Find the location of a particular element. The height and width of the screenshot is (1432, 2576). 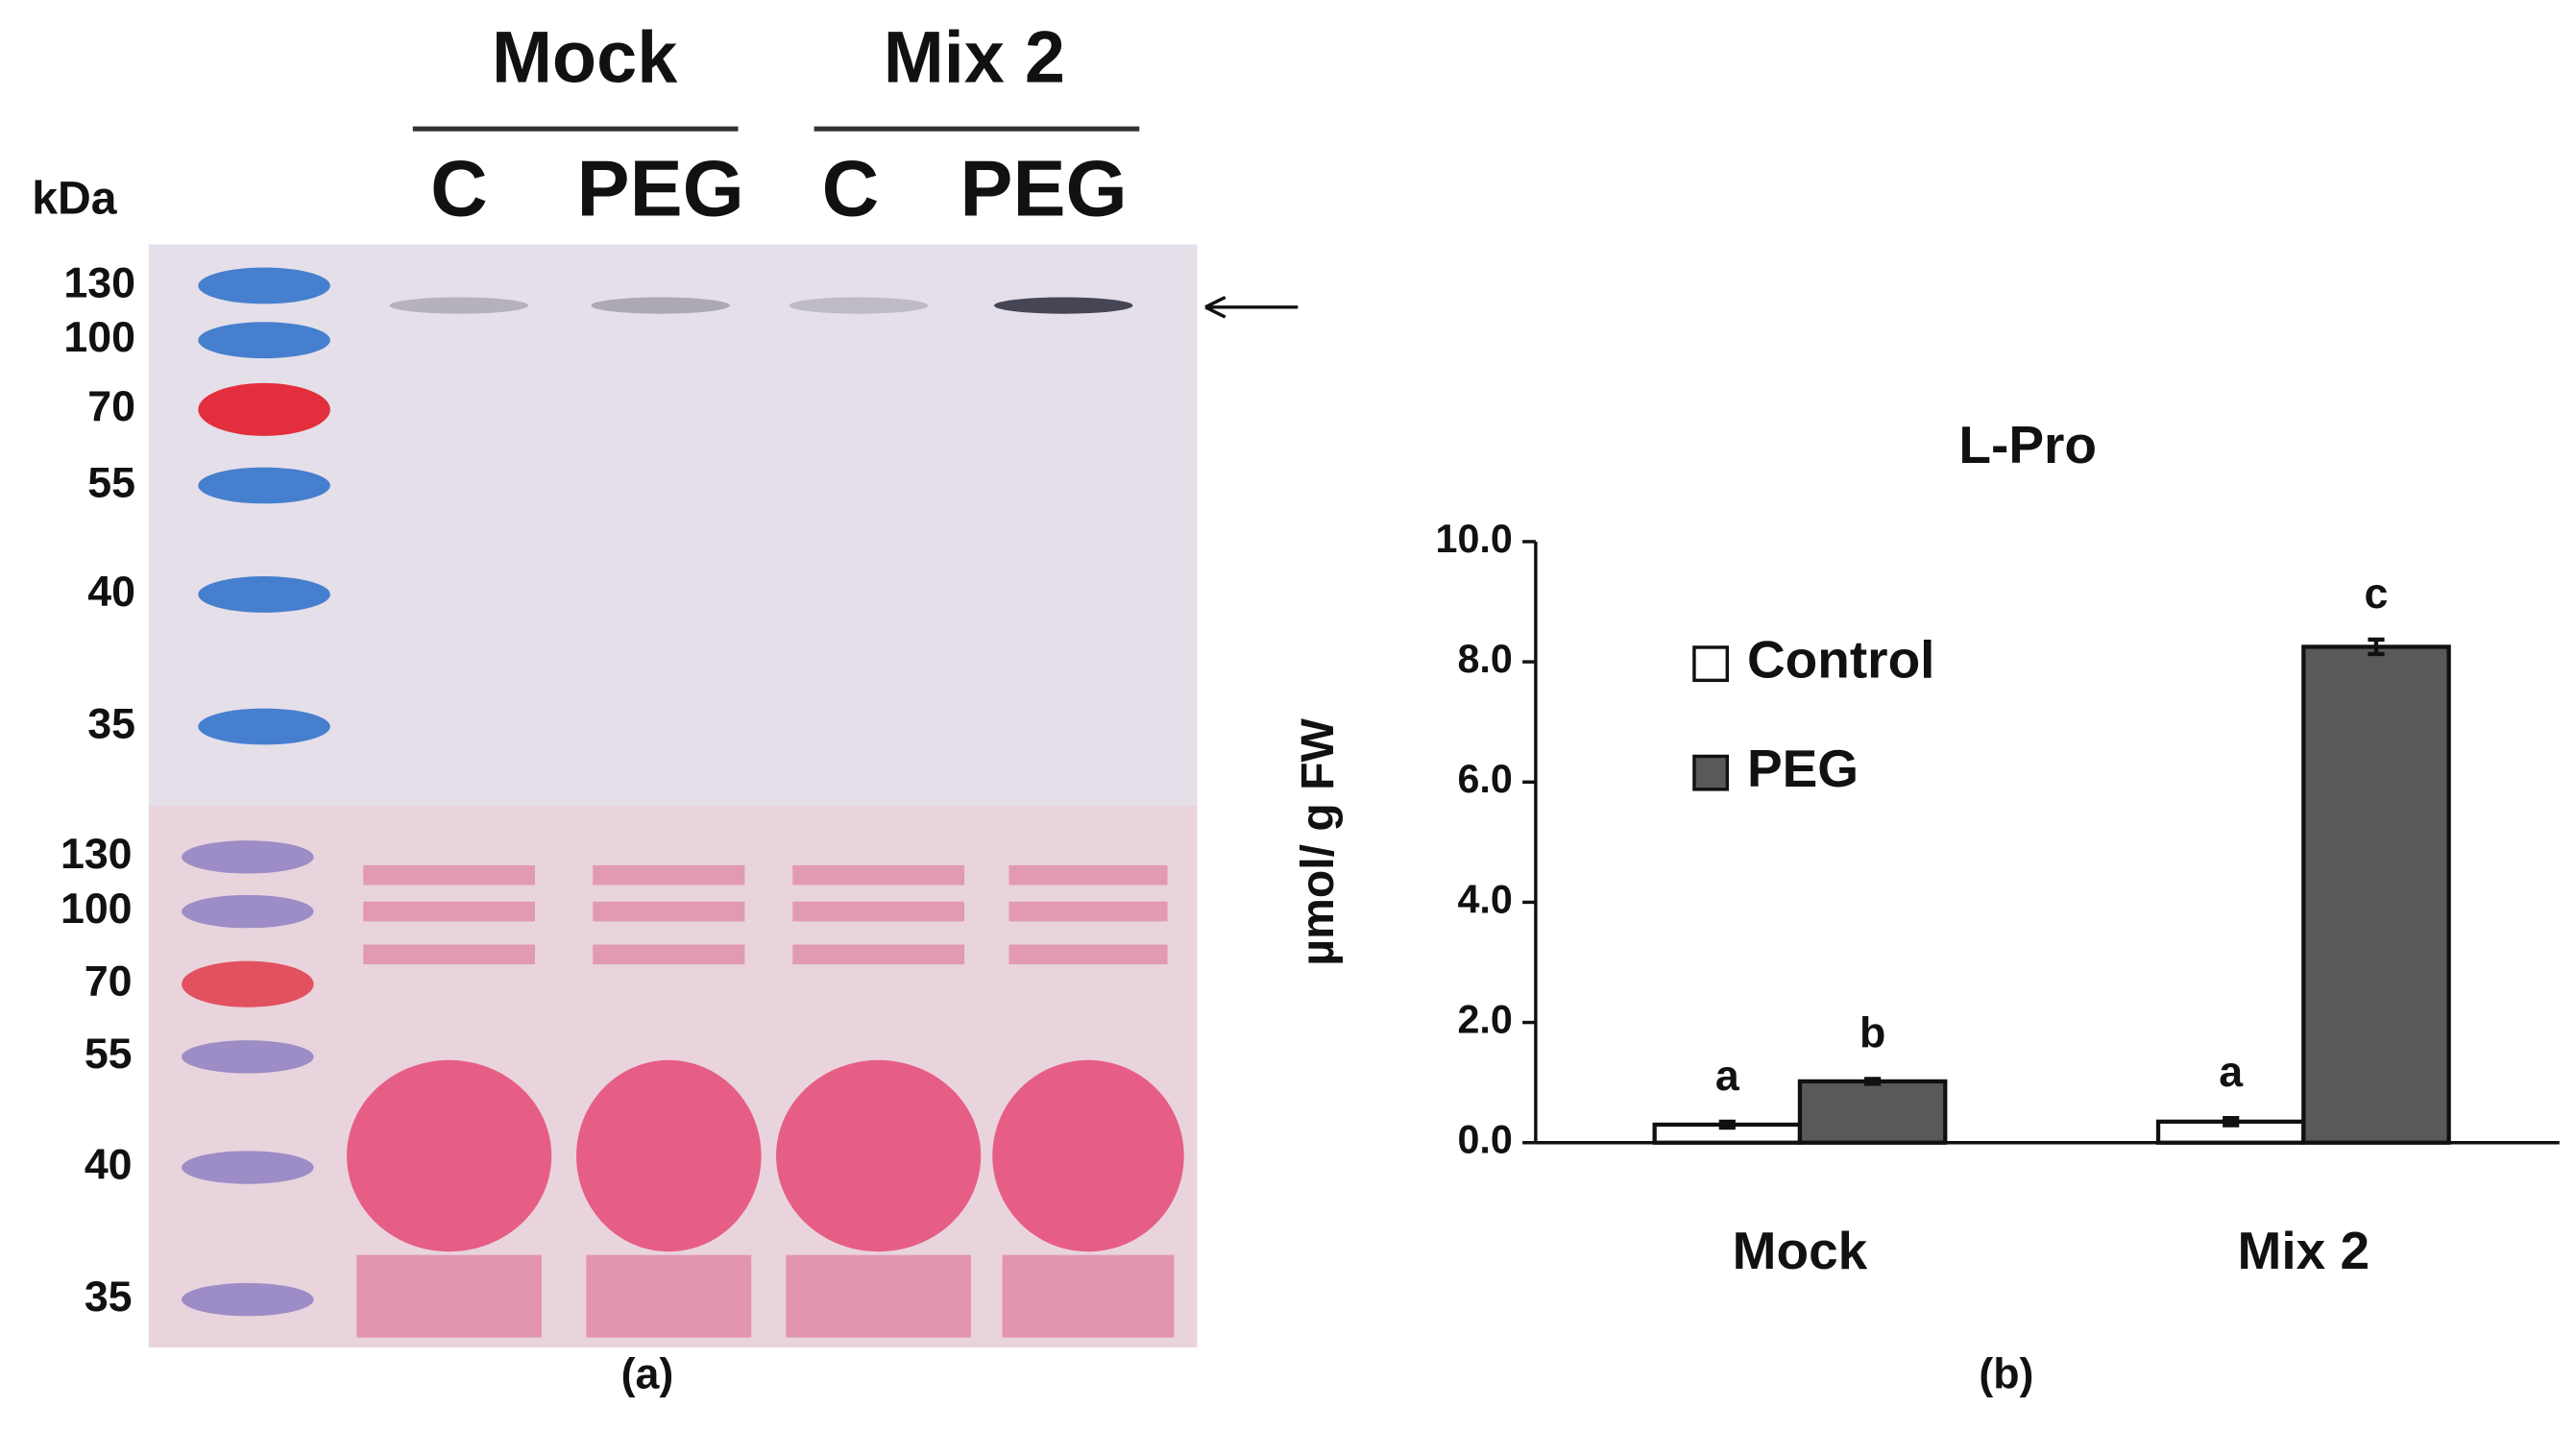

legend-label: PEG is located at coordinates (1803, 768).